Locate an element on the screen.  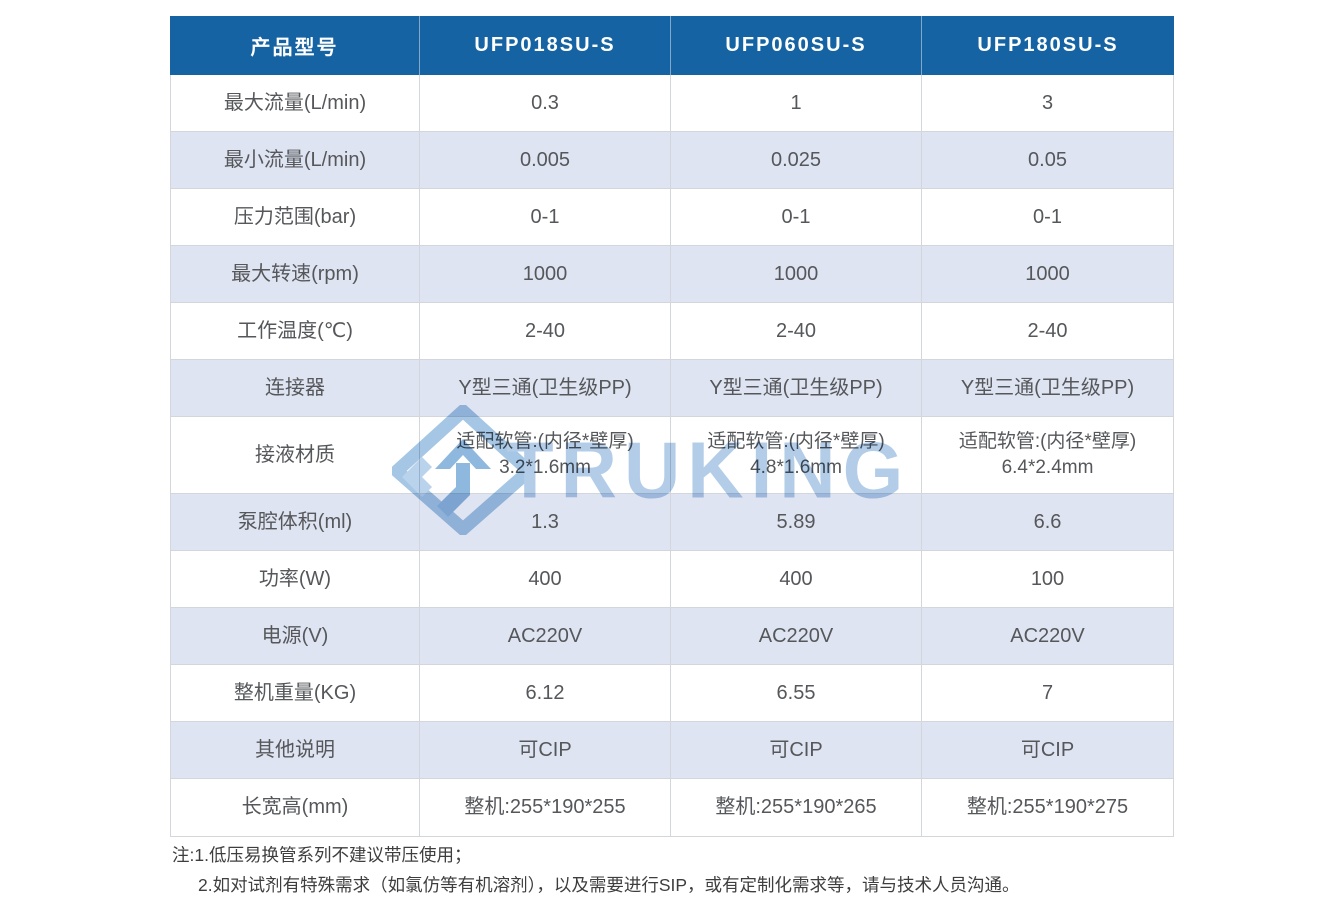
row-label: 功率(W) is located at coordinates (295, 579).